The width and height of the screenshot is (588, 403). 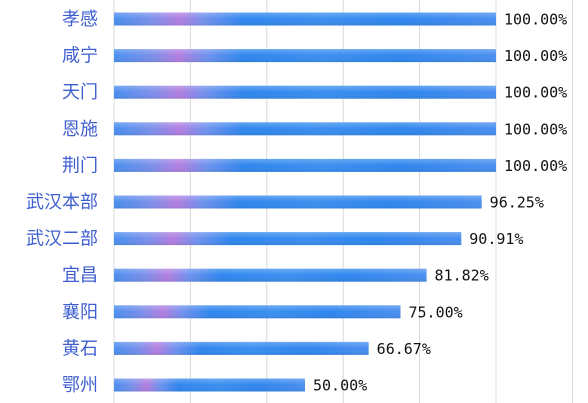 I want to click on category-label: 孝感, so click(x=80, y=19).